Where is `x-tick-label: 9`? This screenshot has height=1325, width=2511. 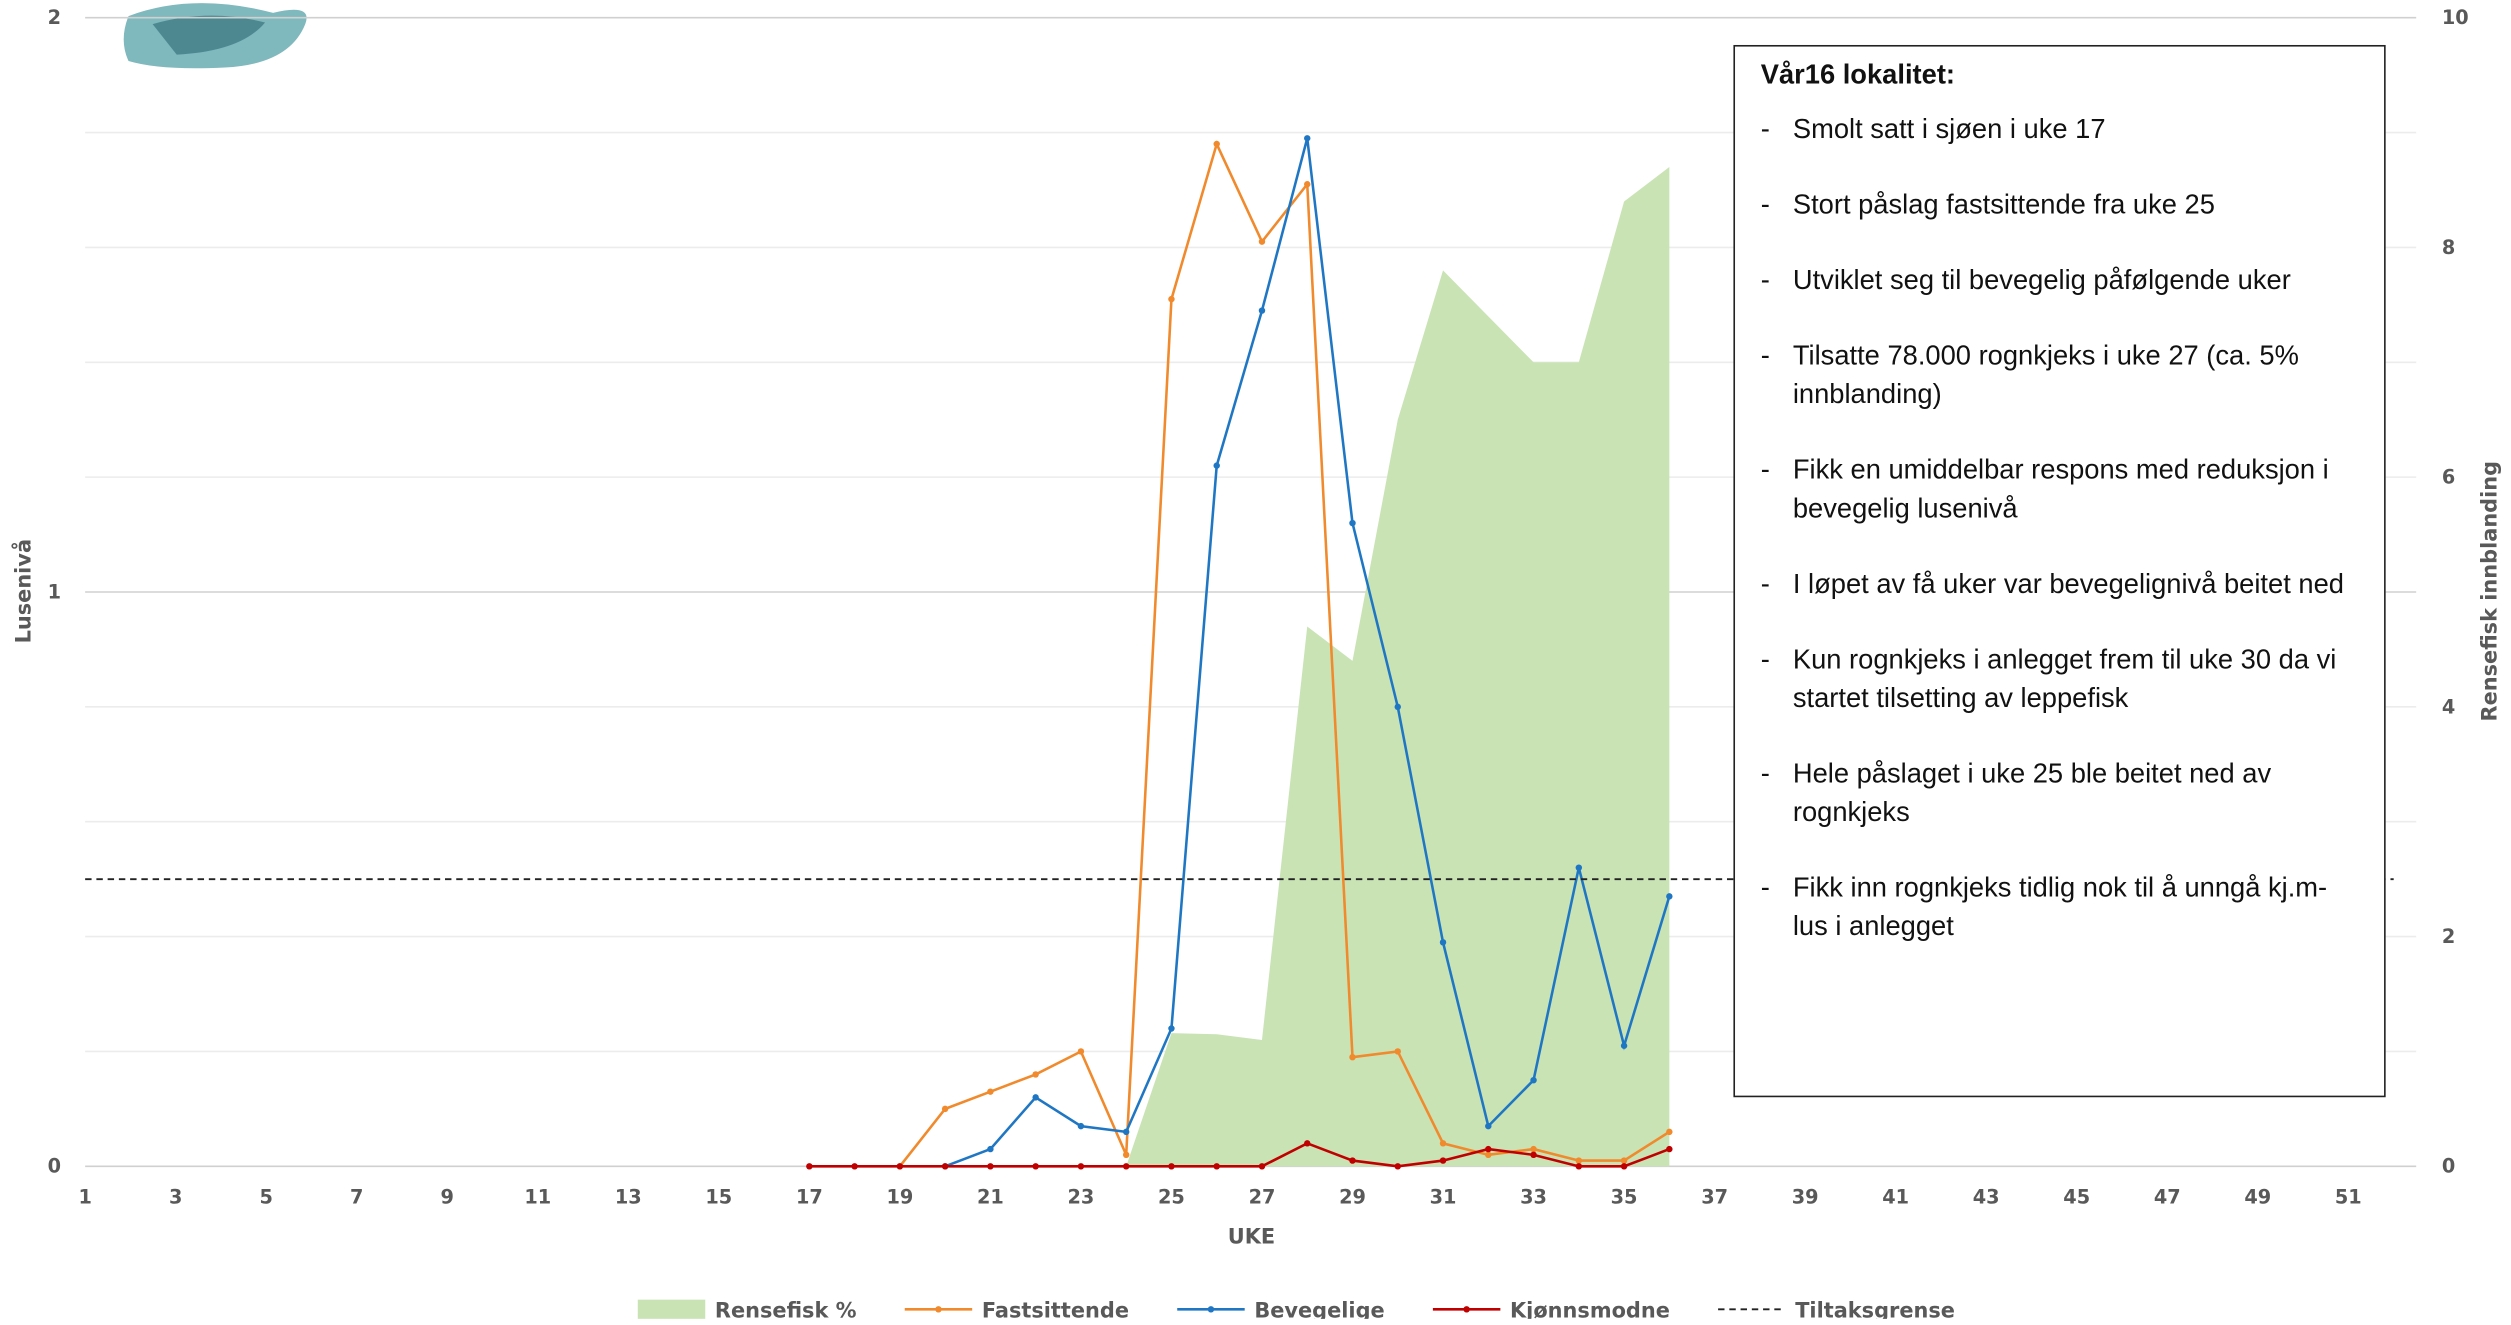
x-tick-label: 9 is located at coordinates (447, 1196).